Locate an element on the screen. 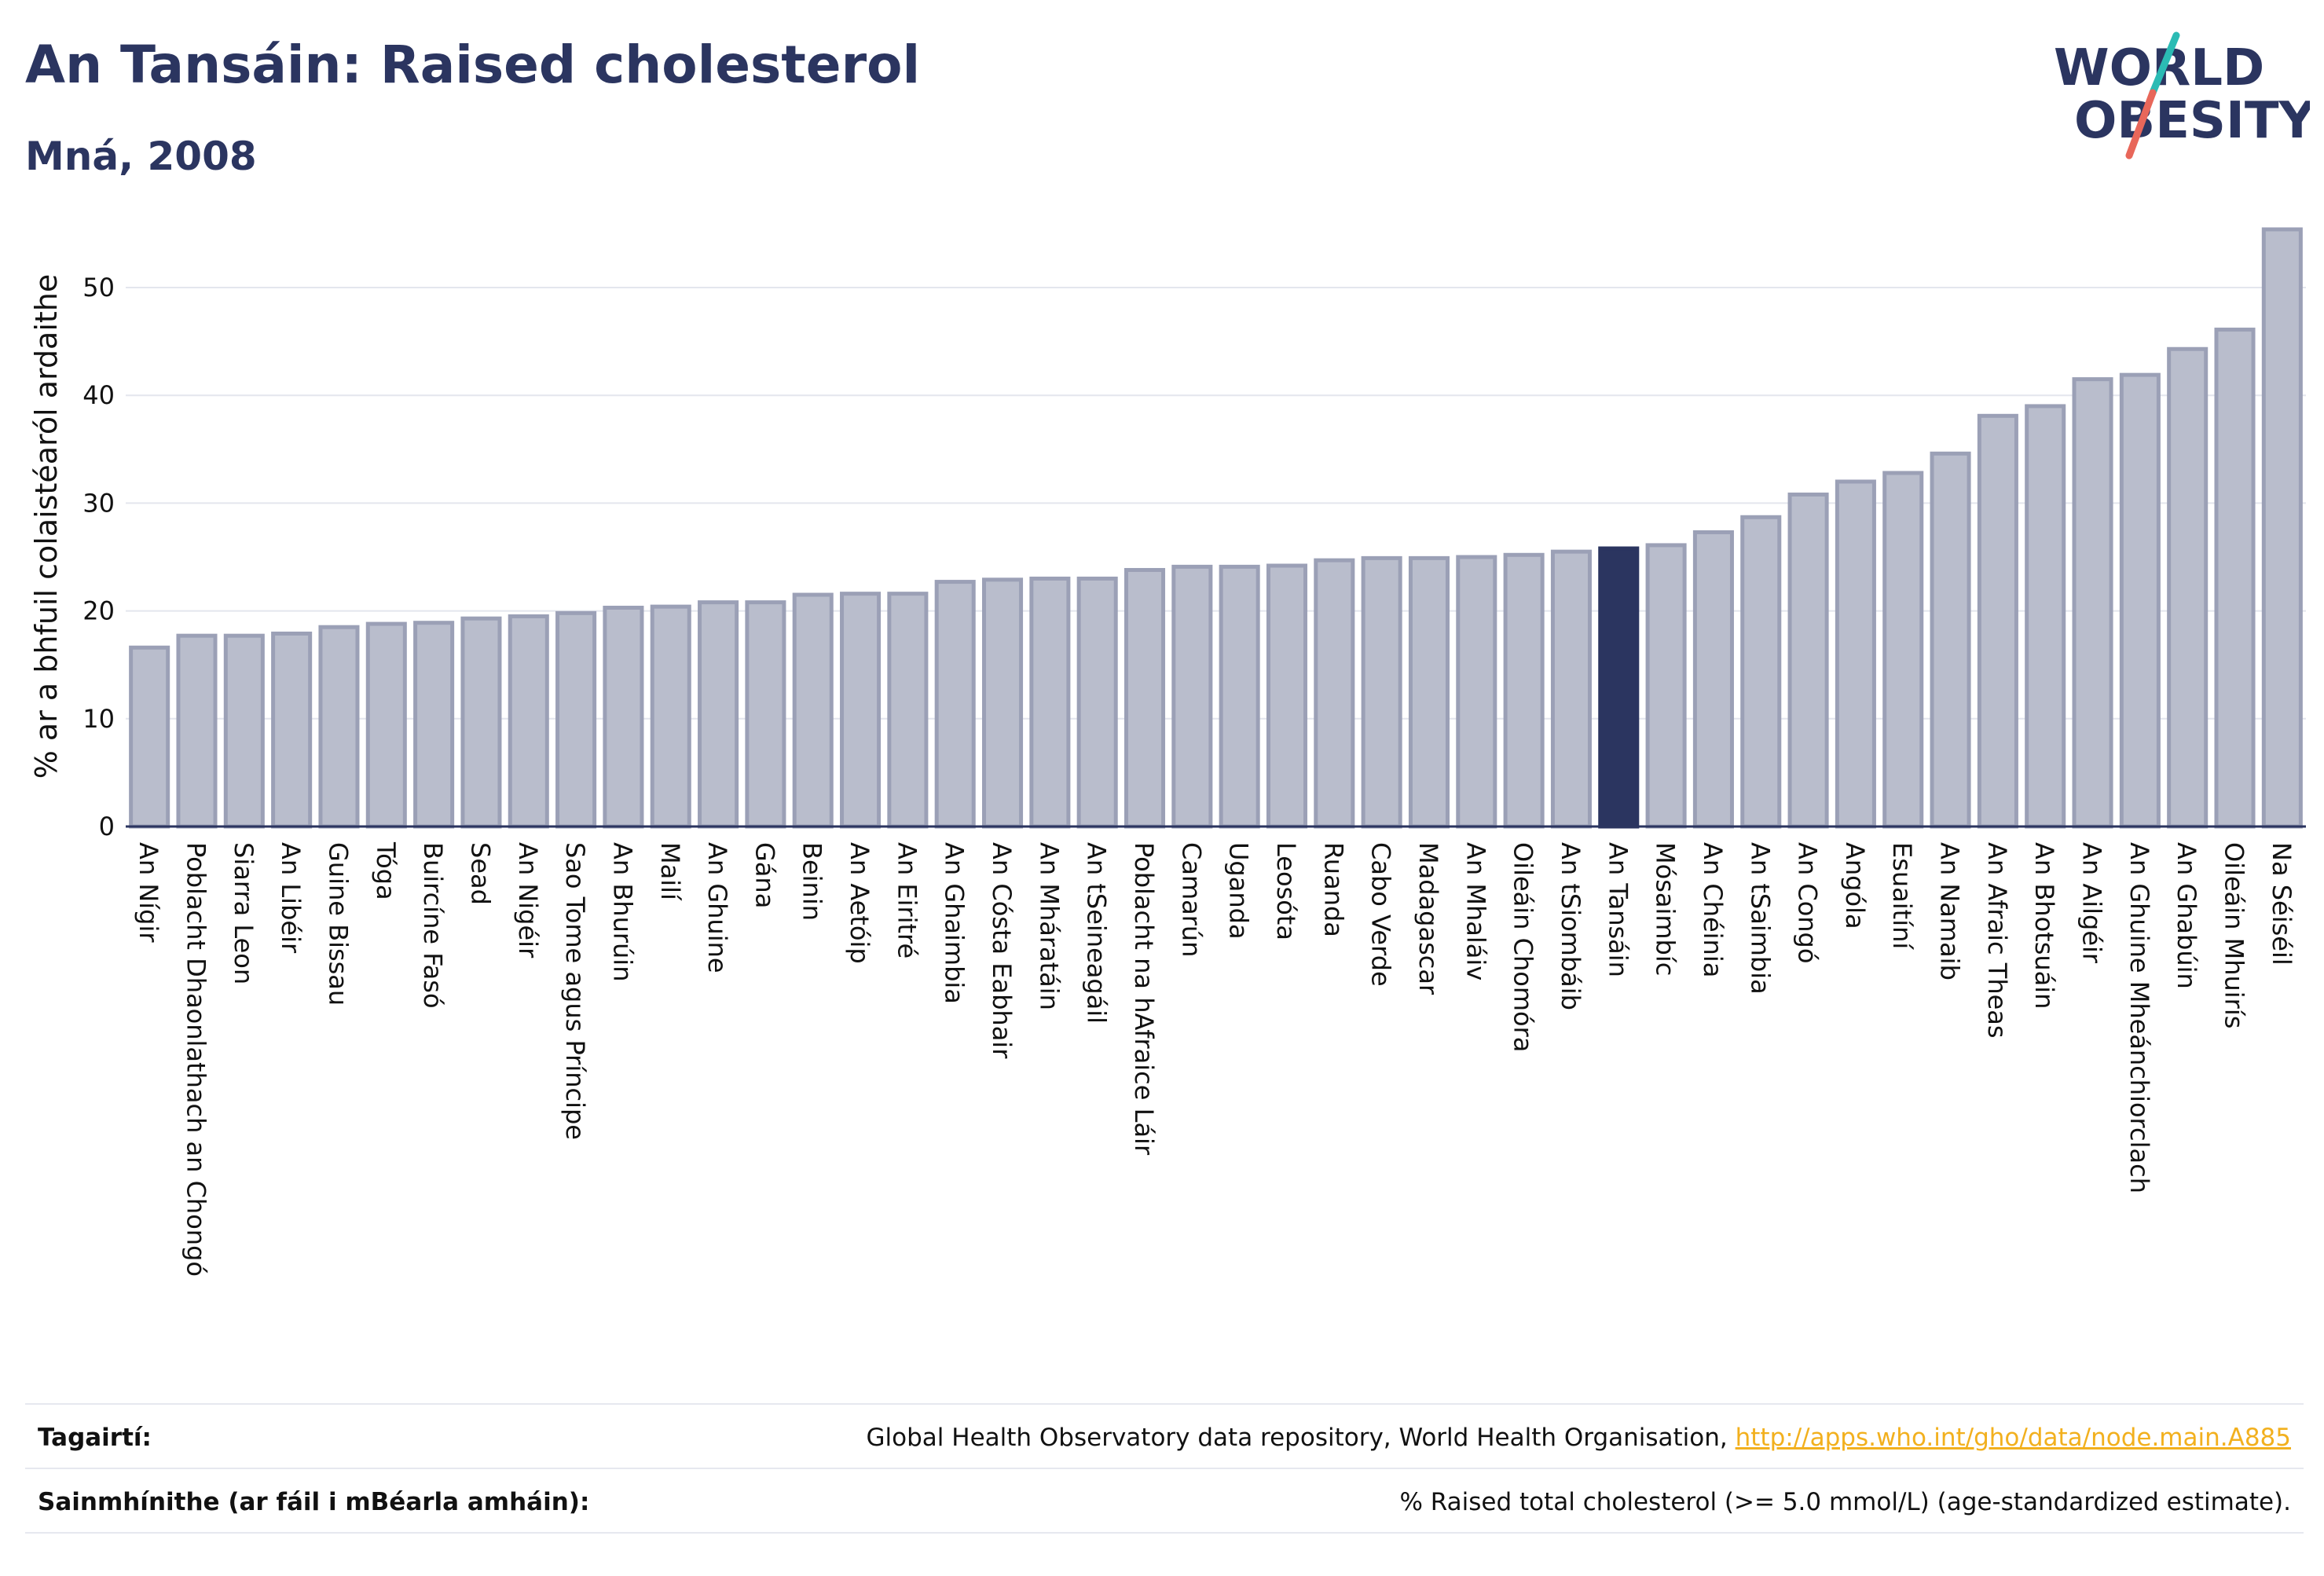  x-tick-label: An tSiombáib is located at coordinates (1570, 926).